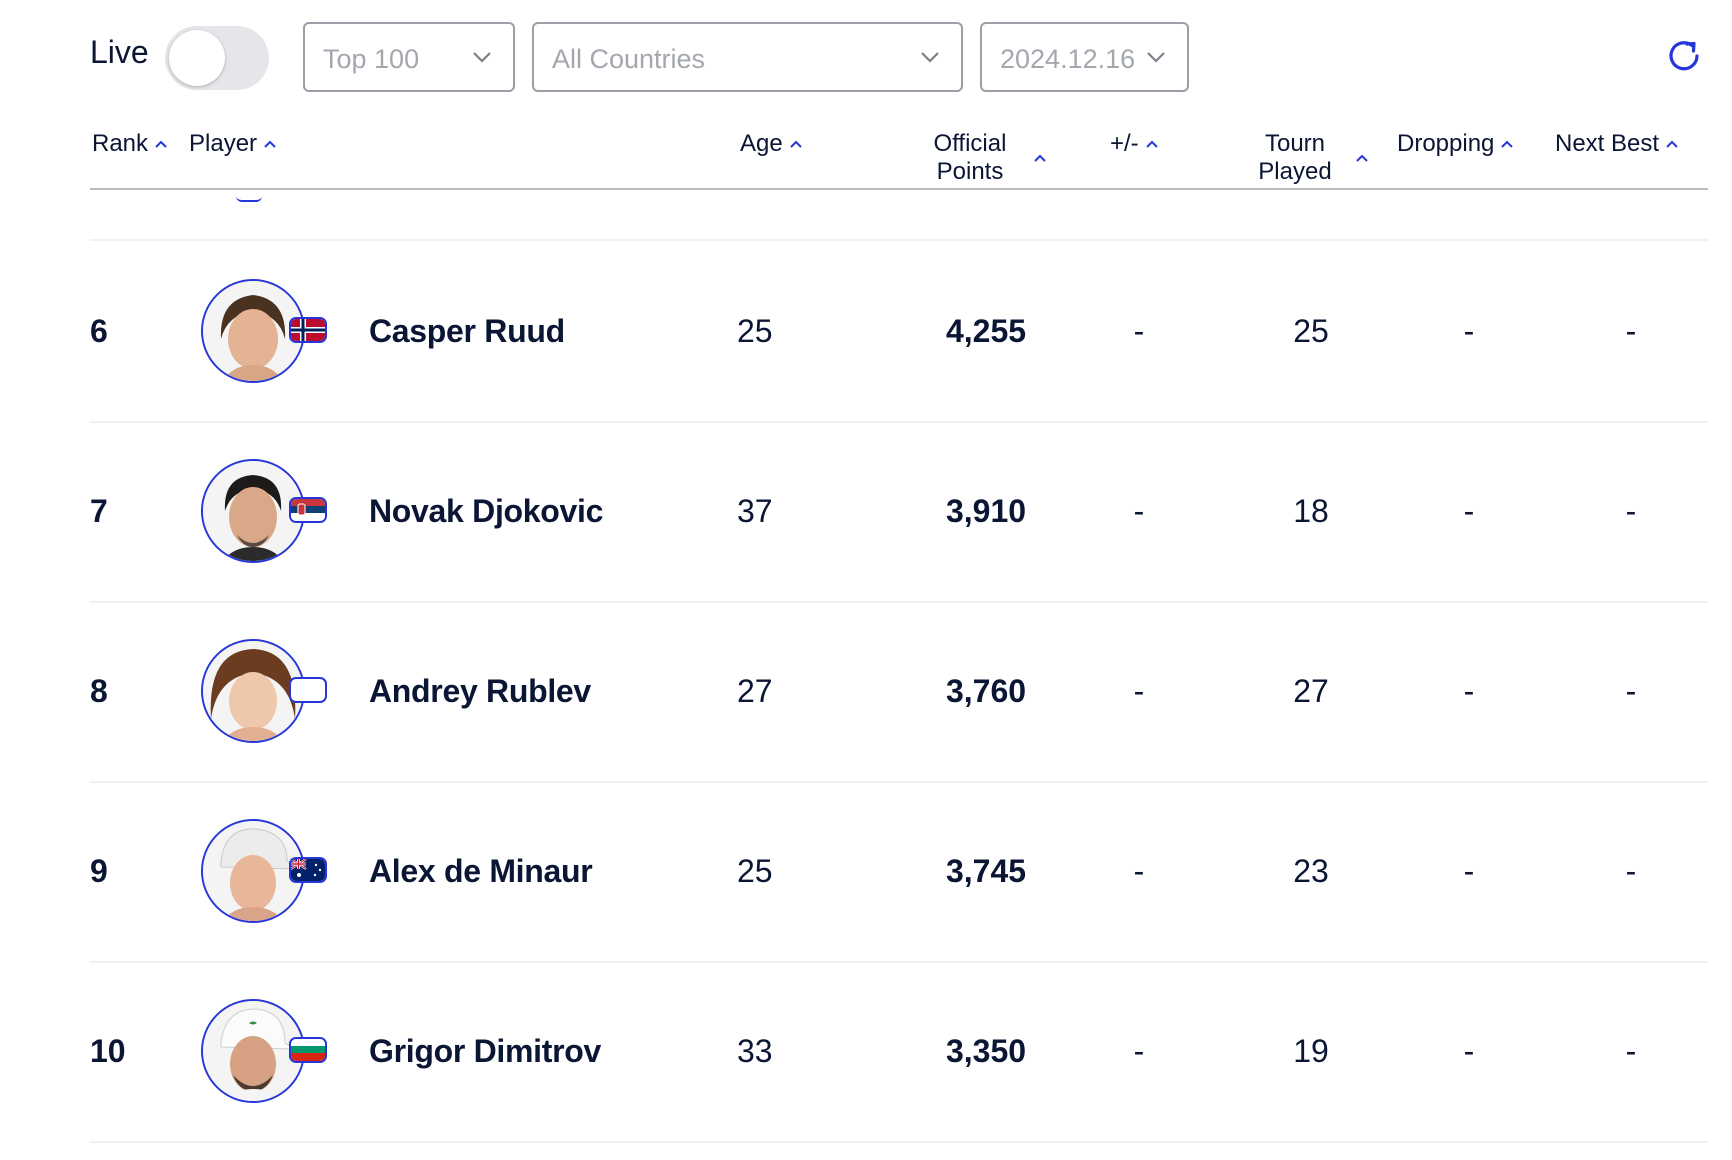 The width and height of the screenshot is (1732, 1160). What do you see at coordinates (223, 143) in the screenshot?
I see `column-player-label: Player` at bounding box center [223, 143].